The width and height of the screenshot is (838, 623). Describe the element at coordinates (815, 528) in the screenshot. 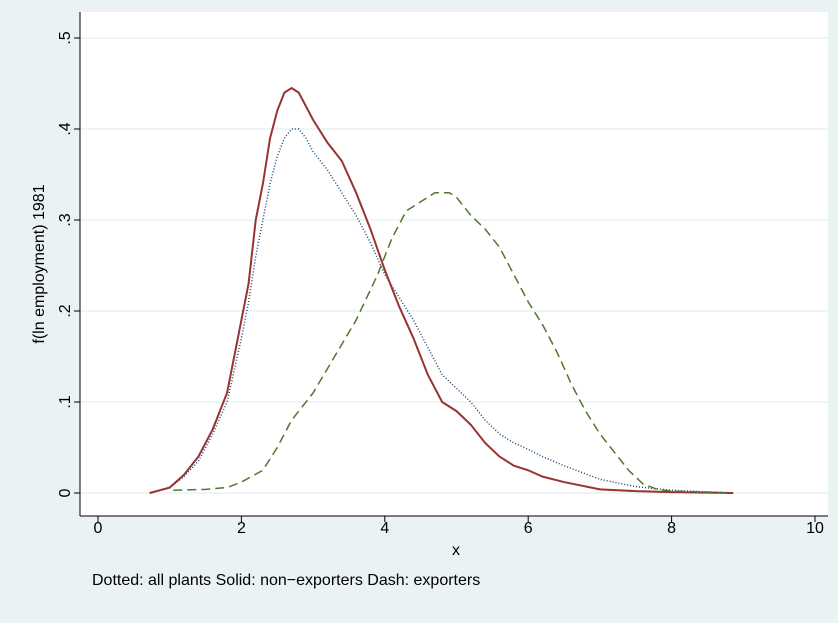

I see `x-tick-label: 10` at that location.